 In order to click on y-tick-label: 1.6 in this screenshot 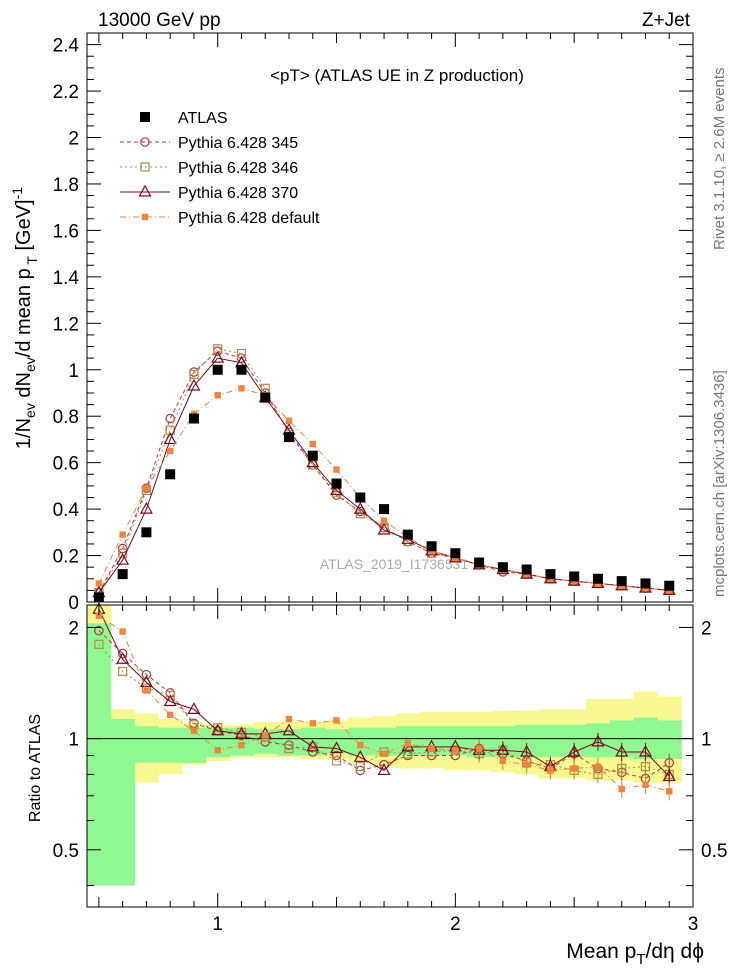, I will do `click(66, 231)`.